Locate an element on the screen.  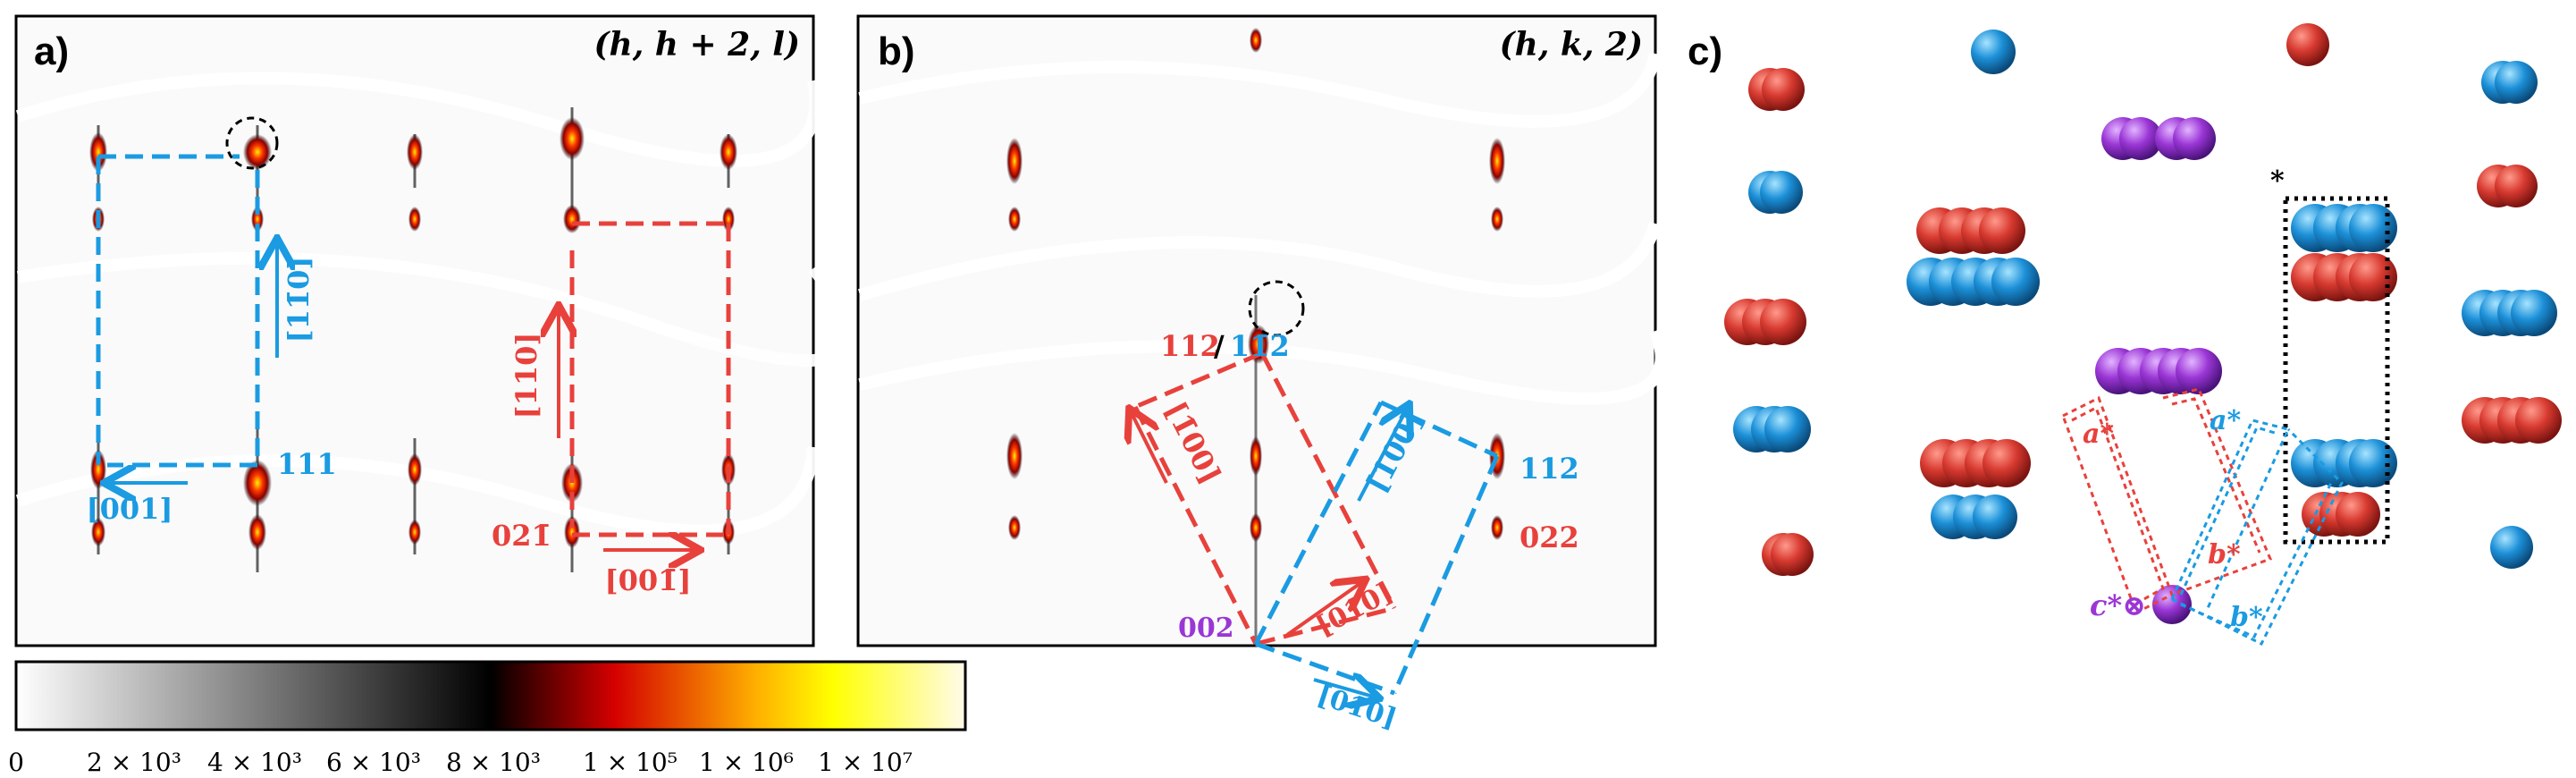
colorbar-tick: 8 × 10³ is located at coordinates (494, 762).